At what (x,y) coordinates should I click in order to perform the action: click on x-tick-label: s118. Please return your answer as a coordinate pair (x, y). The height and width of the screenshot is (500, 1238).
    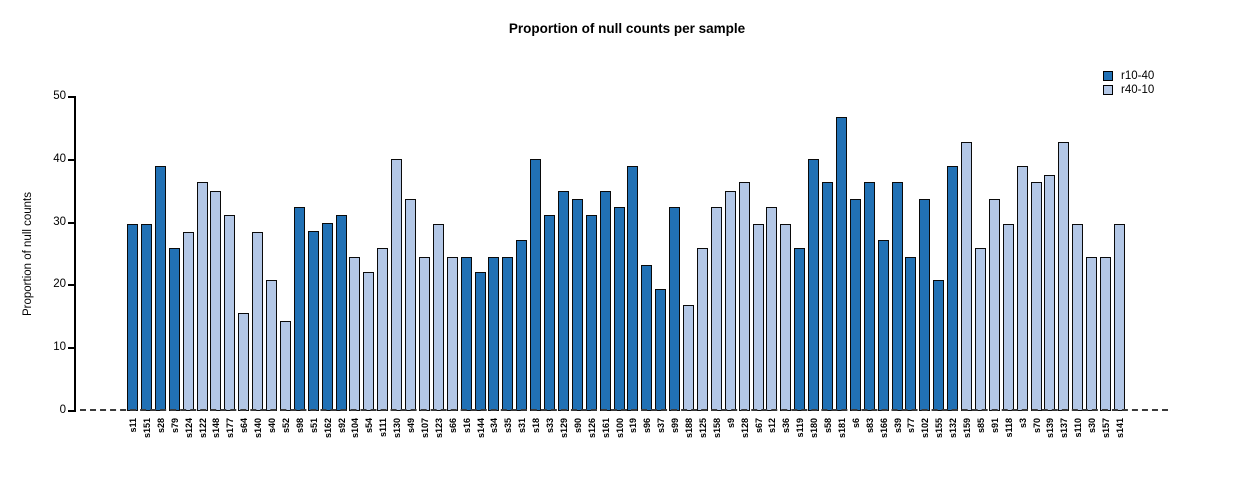
    Looking at the image, I should click on (1008, 428).